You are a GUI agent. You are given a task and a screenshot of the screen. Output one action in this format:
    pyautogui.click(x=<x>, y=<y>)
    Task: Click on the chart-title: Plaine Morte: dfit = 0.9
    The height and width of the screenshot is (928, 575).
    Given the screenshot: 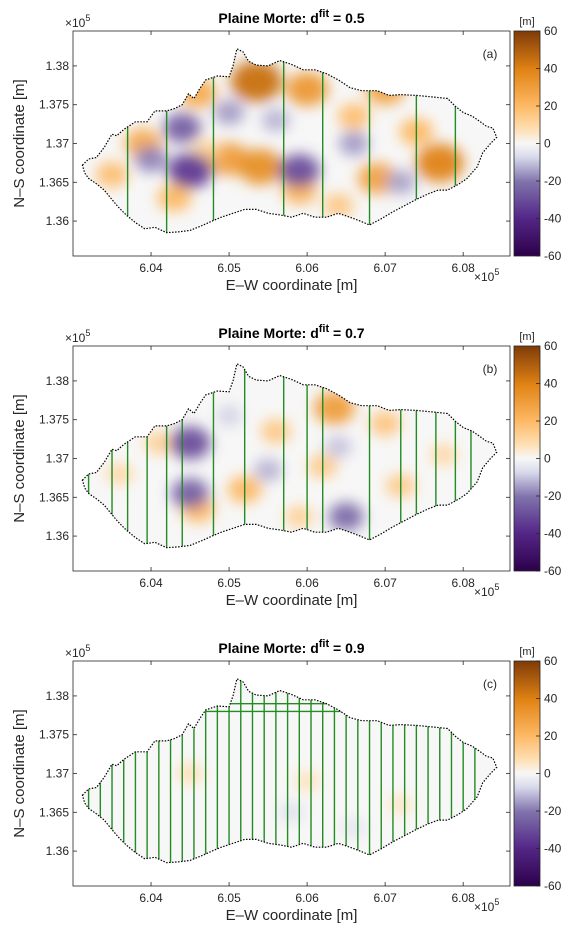 What is the action you would take?
    pyautogui.click(x=291, y=647)
    